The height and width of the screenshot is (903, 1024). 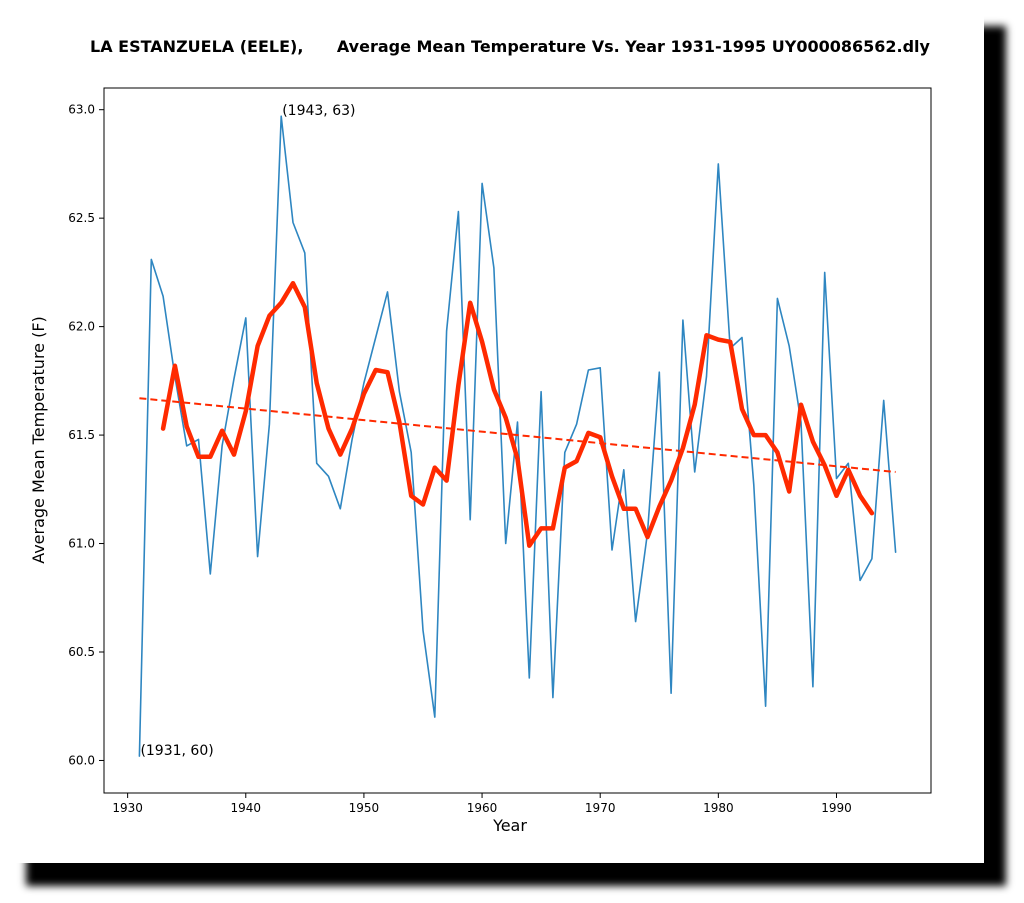 I want to click on x-tick-label: 1990, so click(x=836, y=808).